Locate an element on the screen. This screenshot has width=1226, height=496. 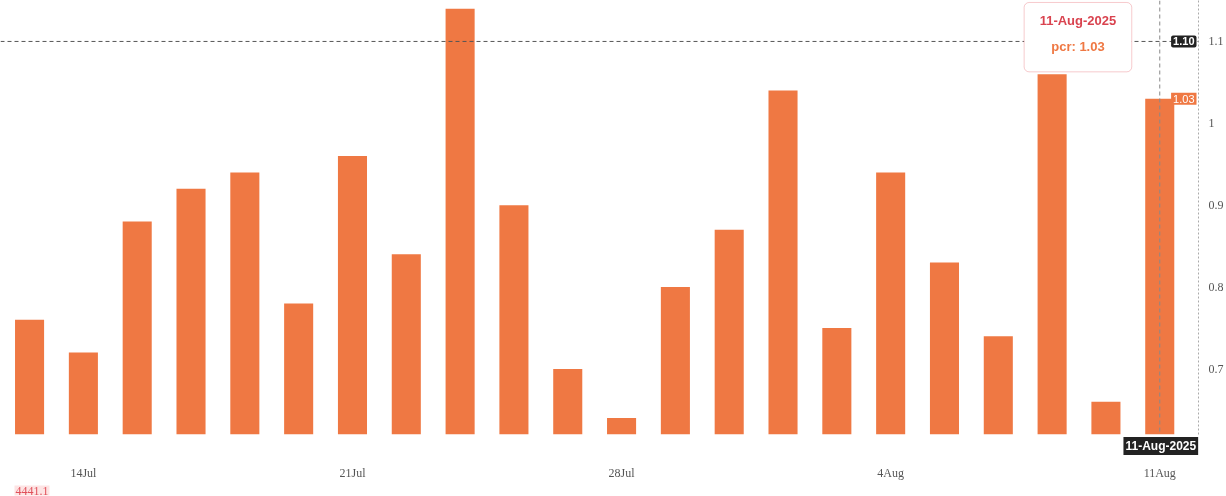
x-tick-label: 28Jul is located at coordinates (622, 472).